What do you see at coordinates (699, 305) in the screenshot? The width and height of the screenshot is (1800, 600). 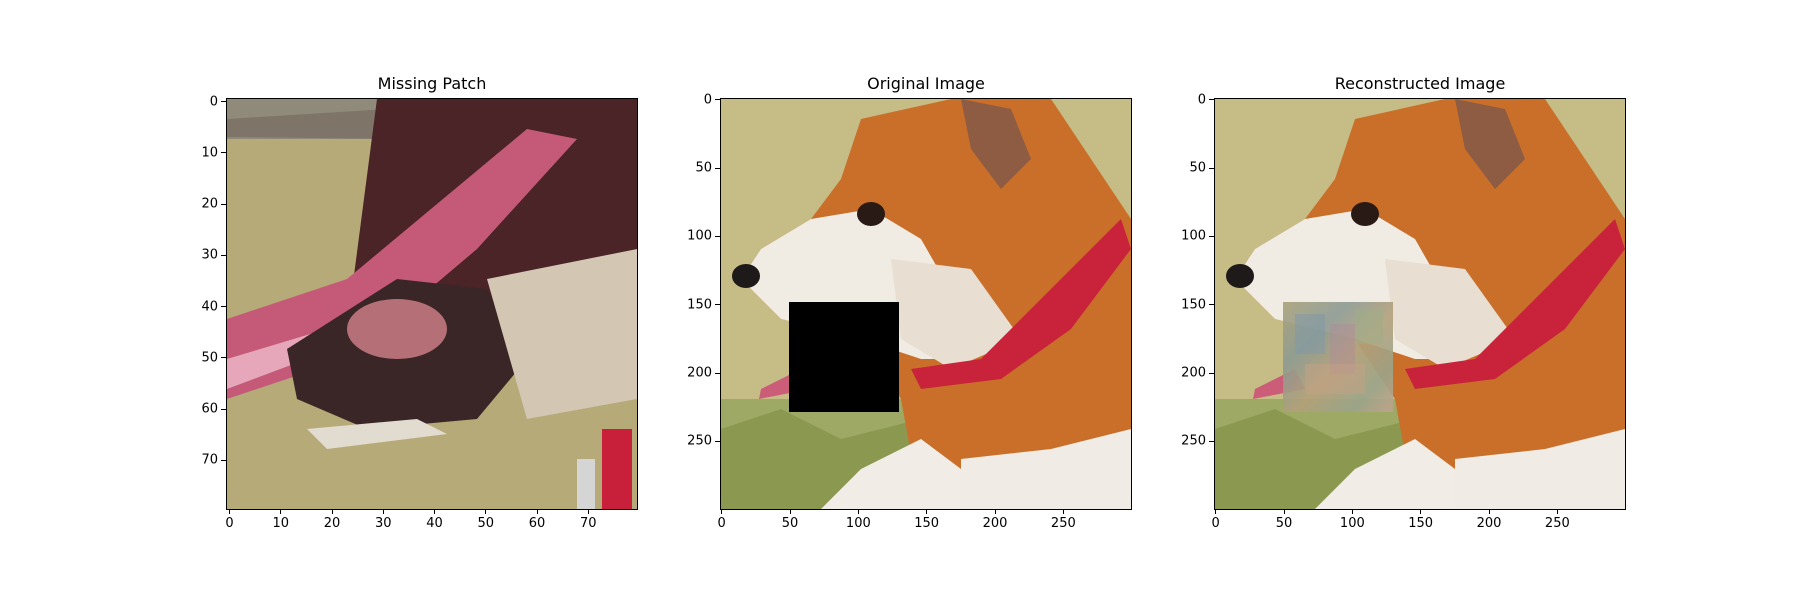 I see `panel-2-y-tick-label: 150` at bounding box center [699, 305].